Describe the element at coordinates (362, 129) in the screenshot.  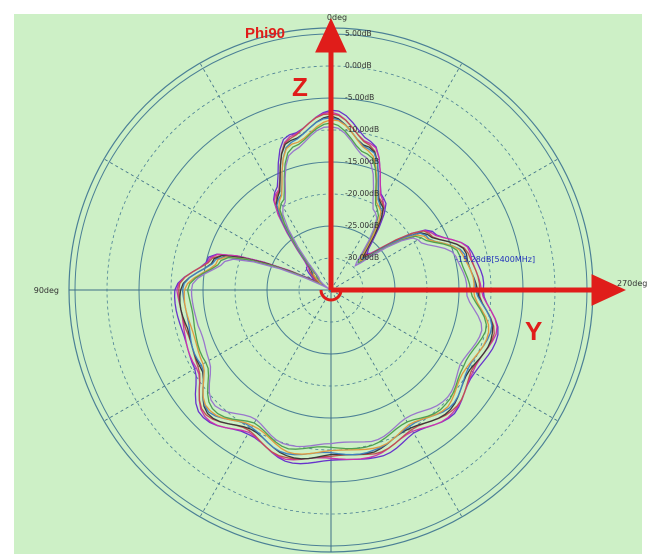
I see `radial-tick-label: -10.00dB` at that location.